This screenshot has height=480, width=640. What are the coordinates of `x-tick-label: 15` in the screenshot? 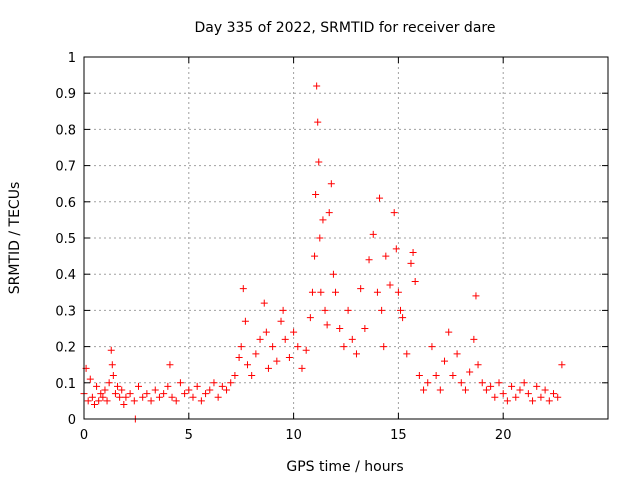 It's located at (398, 435).